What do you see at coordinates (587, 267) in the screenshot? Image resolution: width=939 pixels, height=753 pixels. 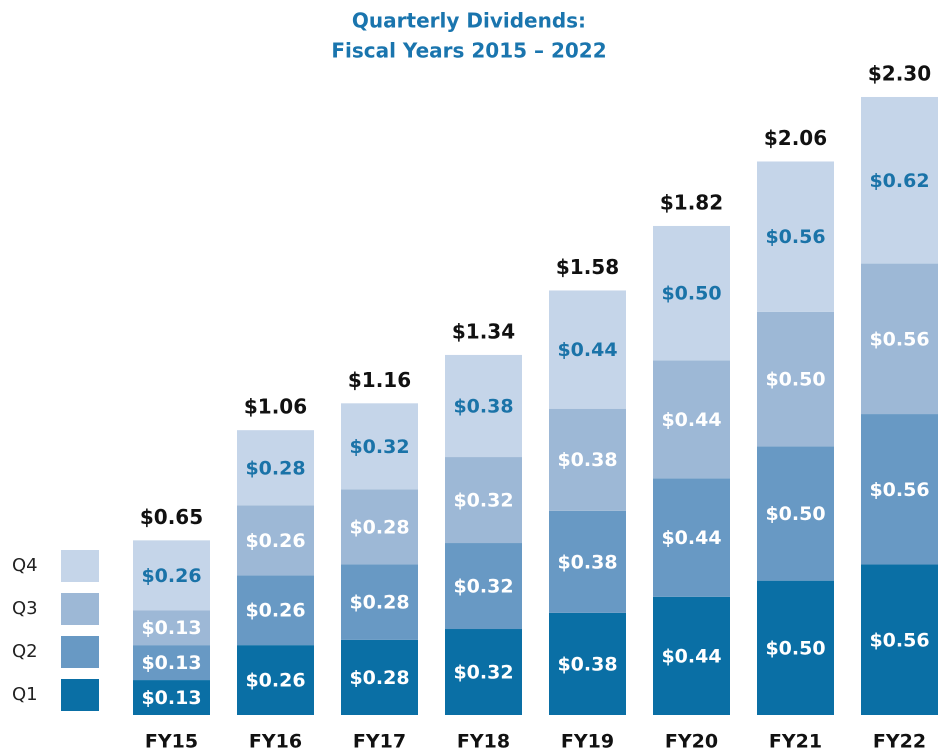 I see `total-label: $1.58` at bounding box center [587, 267].